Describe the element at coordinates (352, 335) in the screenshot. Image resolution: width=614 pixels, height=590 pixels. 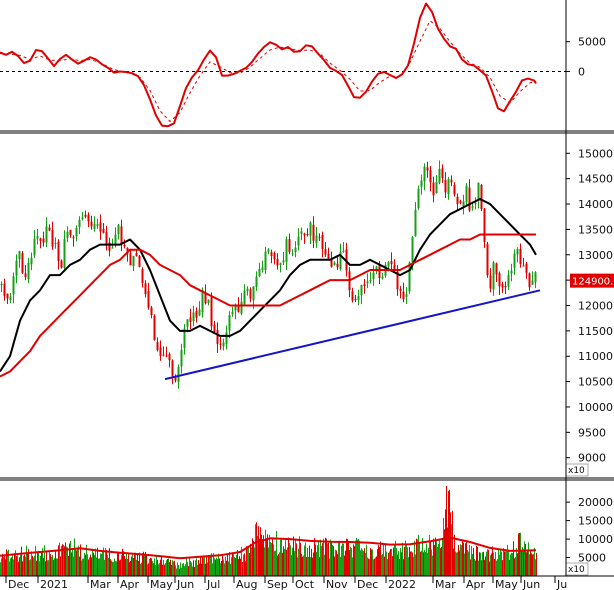
I see `price-series-line` at that location.